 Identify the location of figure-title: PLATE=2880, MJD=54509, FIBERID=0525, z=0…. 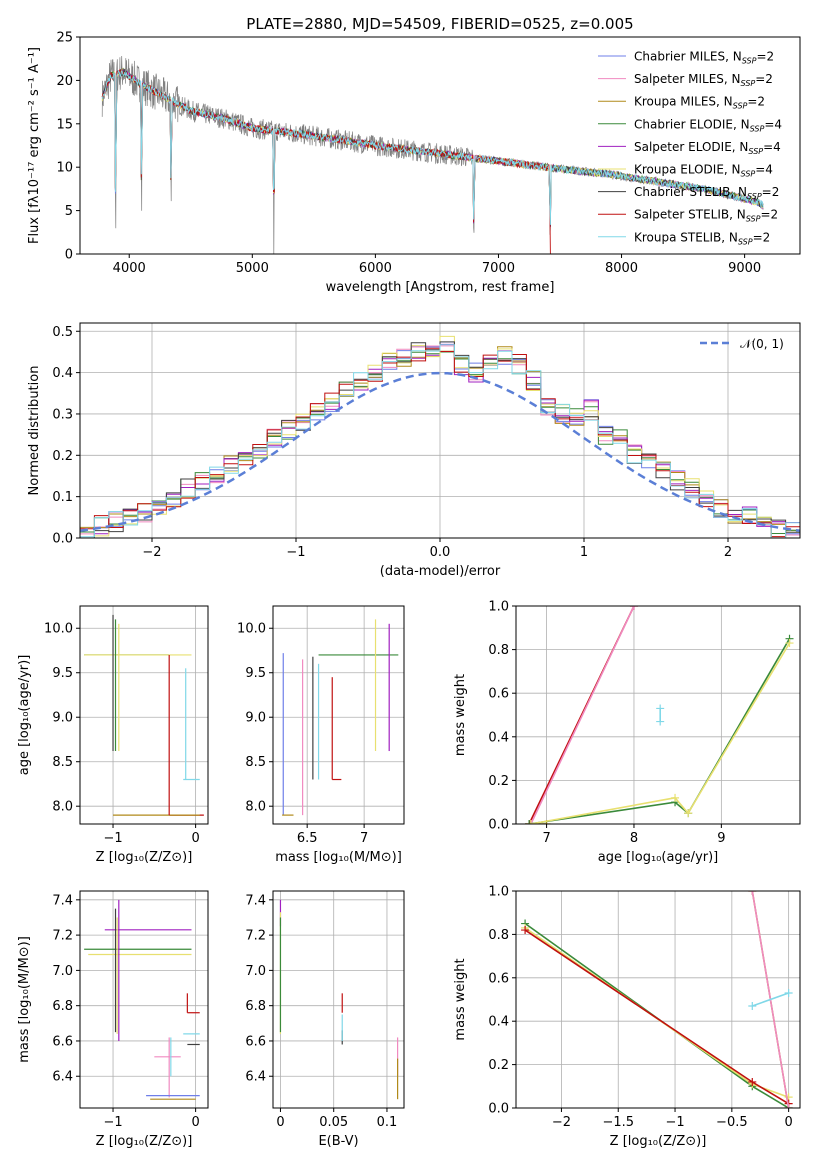
(439, 24).